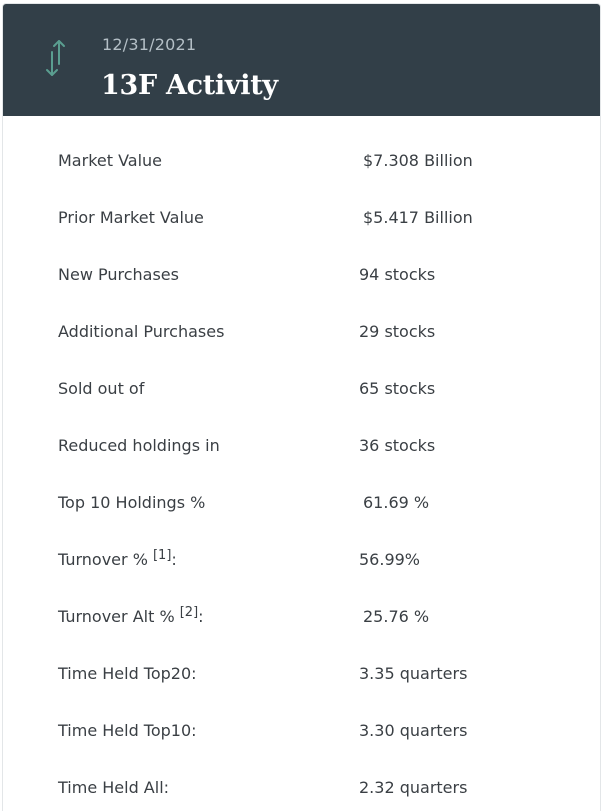  What do you see at coordinates (301, 276) in the screenshot?
I see `table-row: New Purchases 94 stocks` at bounding box center [301, 276].